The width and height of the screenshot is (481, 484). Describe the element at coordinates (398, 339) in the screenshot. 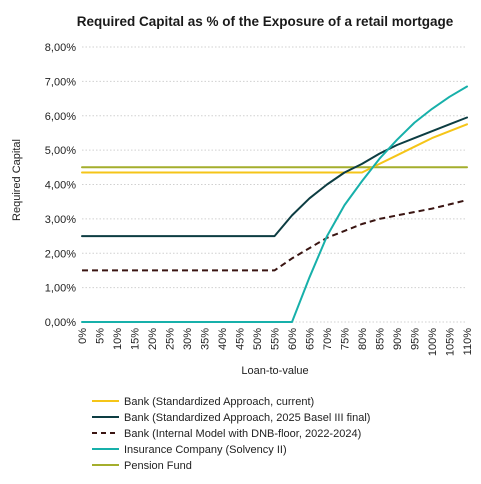

I see `x-tick-label: 90%` at that location.